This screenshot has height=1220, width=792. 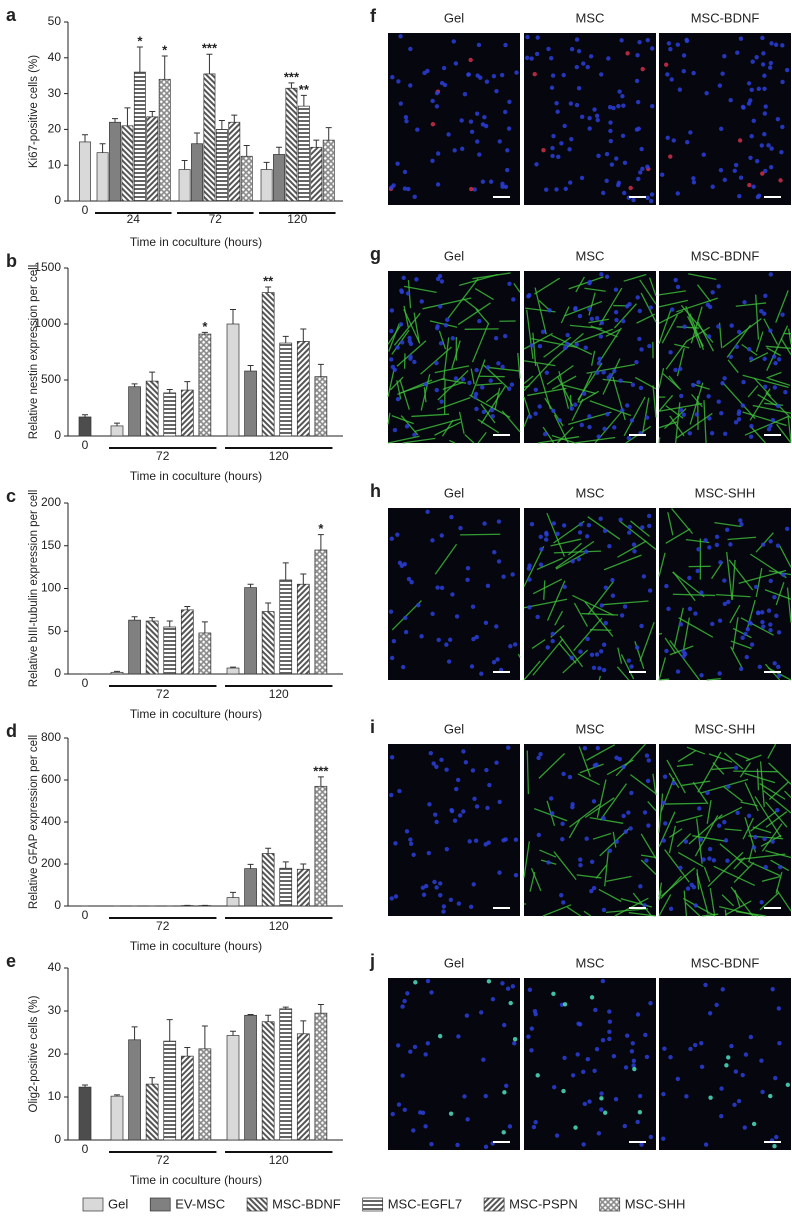 What do you see at coordinates (34, 1053) in the screenshot?
I see `y-axis-label: Olig2-positive cells (%)` at bounding box center [34, 1053].